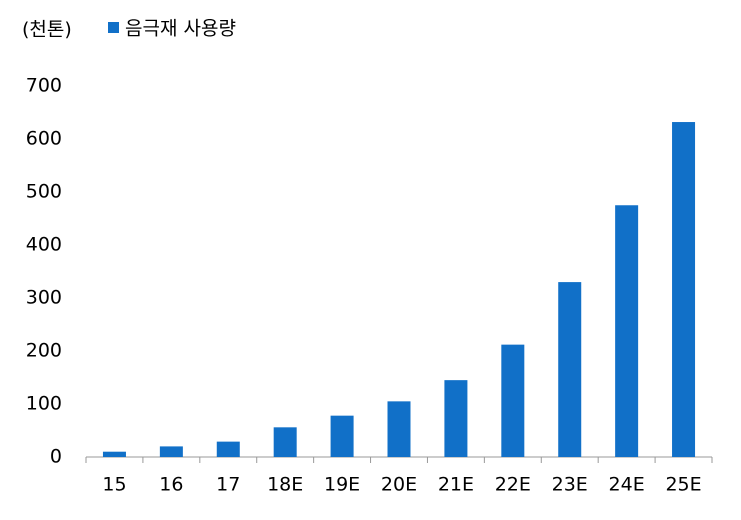  What do you see at coordinates (570, 485) in the screenshot?
I see `x-tick-label: 23E` at bounding box center [570, 485].